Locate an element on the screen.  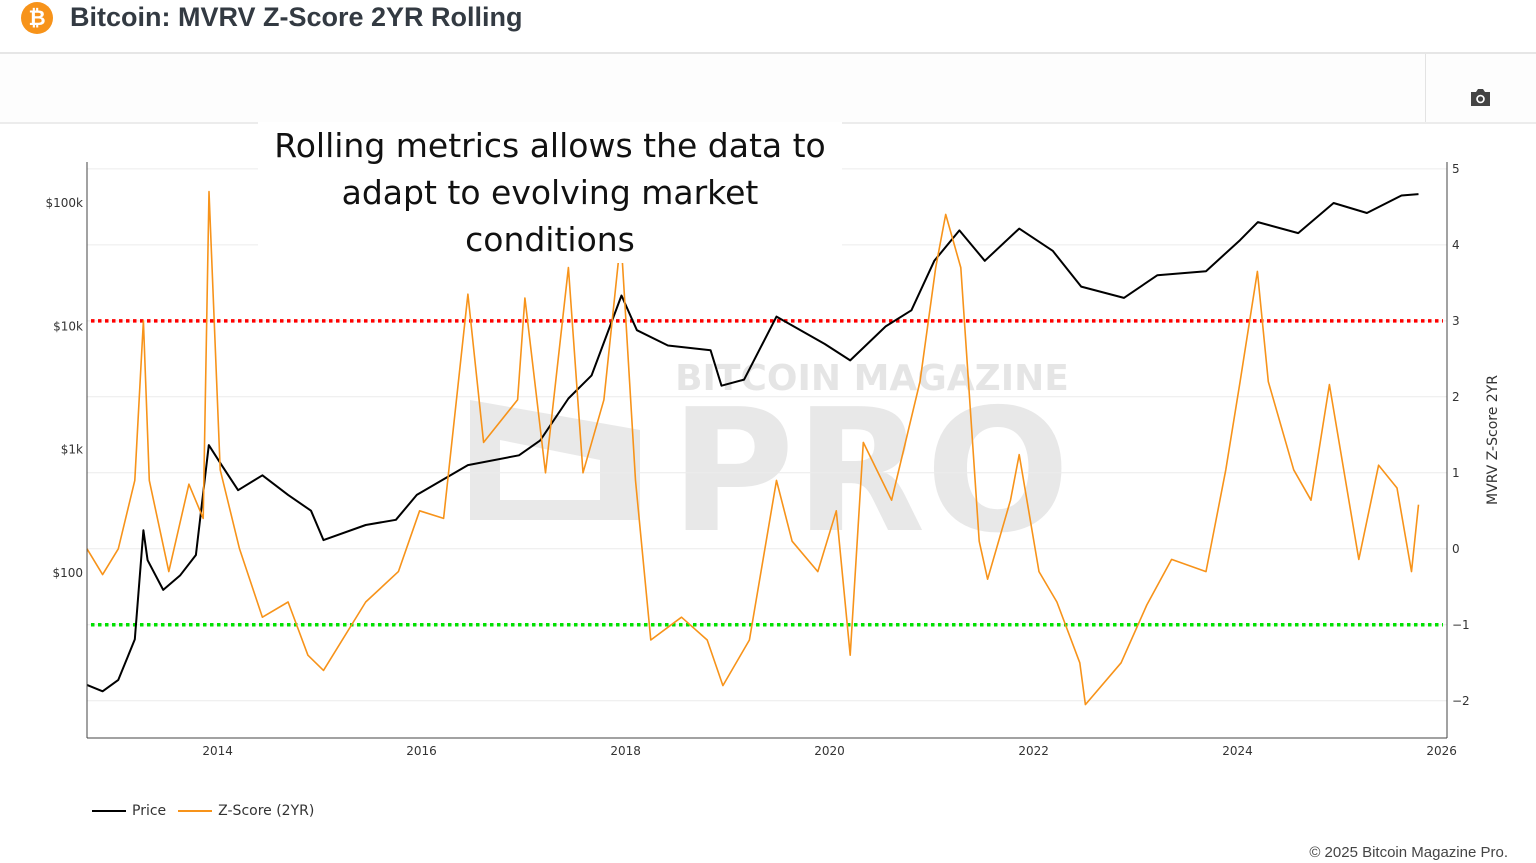
legend-swatch-zscore is located at coordinates (195, 811).